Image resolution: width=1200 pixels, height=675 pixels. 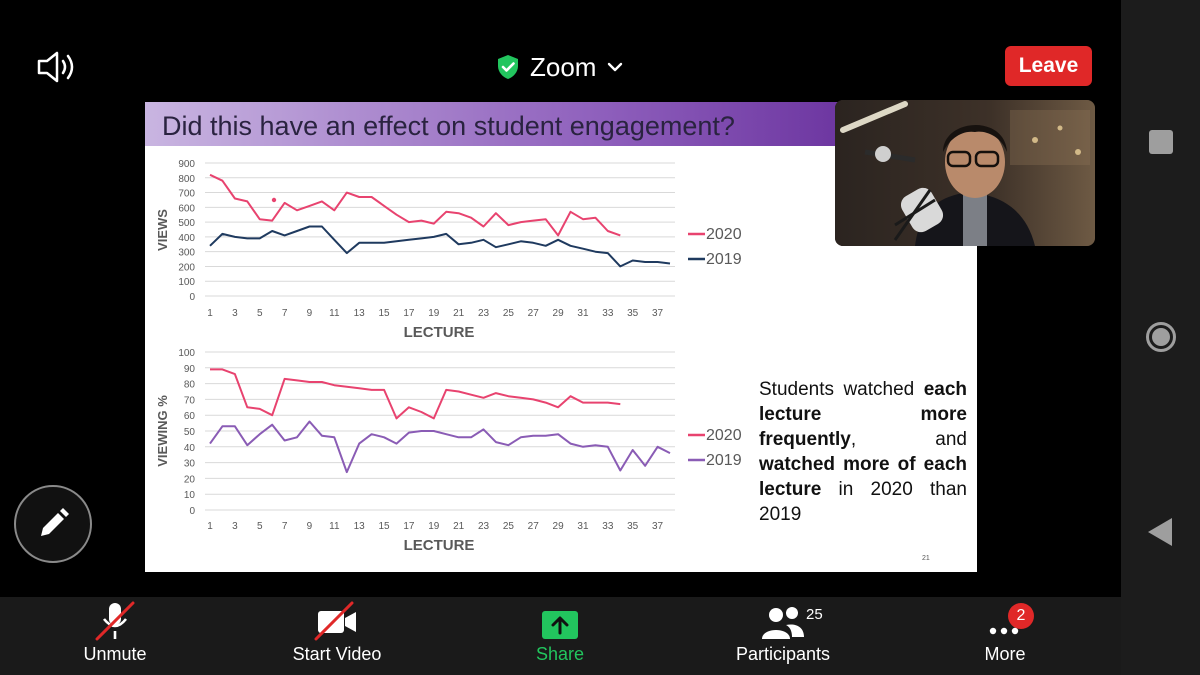 I want to click on video-camera-off-icon, so click(x=335, y=621).